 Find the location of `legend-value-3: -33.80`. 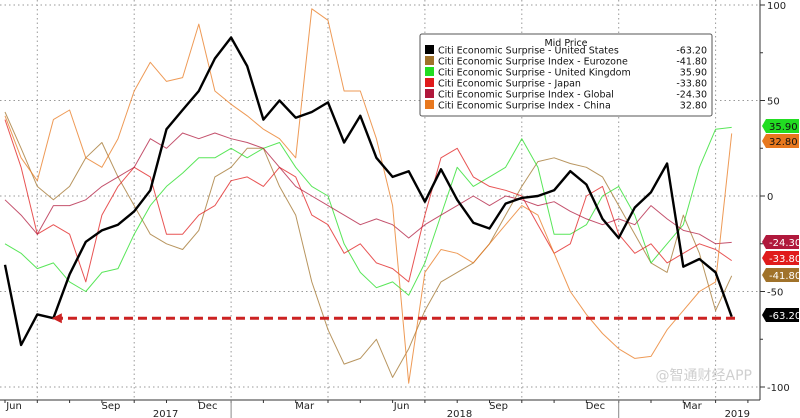

legend-value-3: -33.80 is located at coordinates (691, 84).